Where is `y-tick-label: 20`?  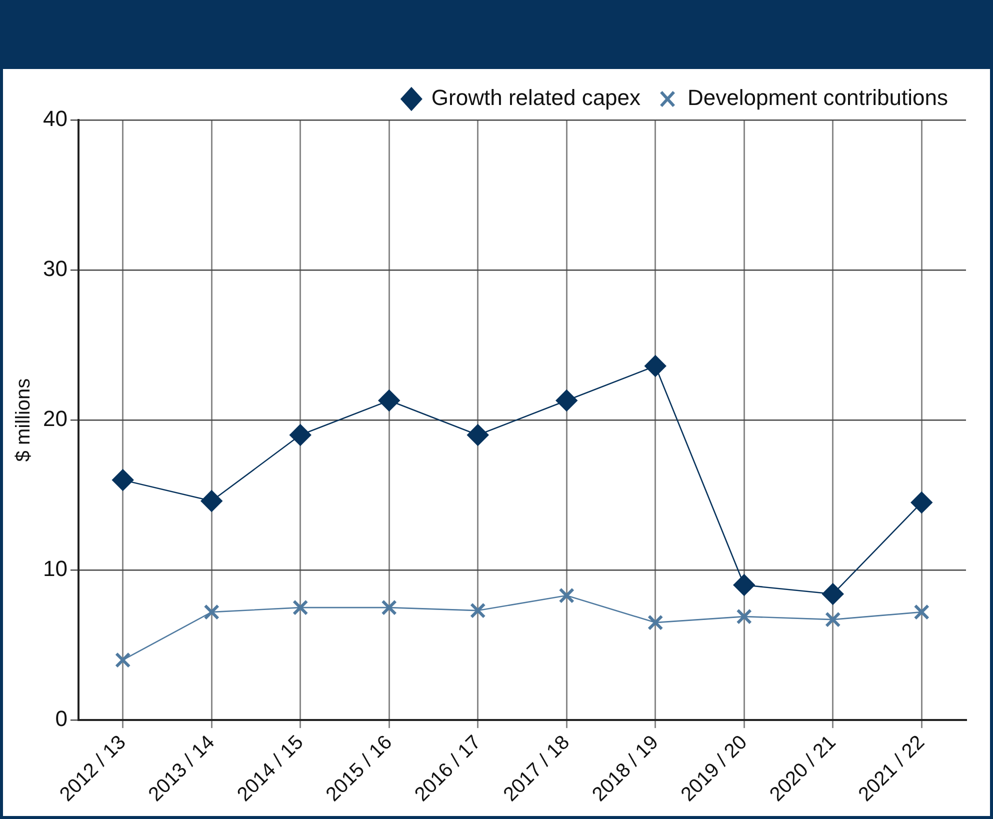 y-tick-label: 20 is located at coordinates (55, 419).